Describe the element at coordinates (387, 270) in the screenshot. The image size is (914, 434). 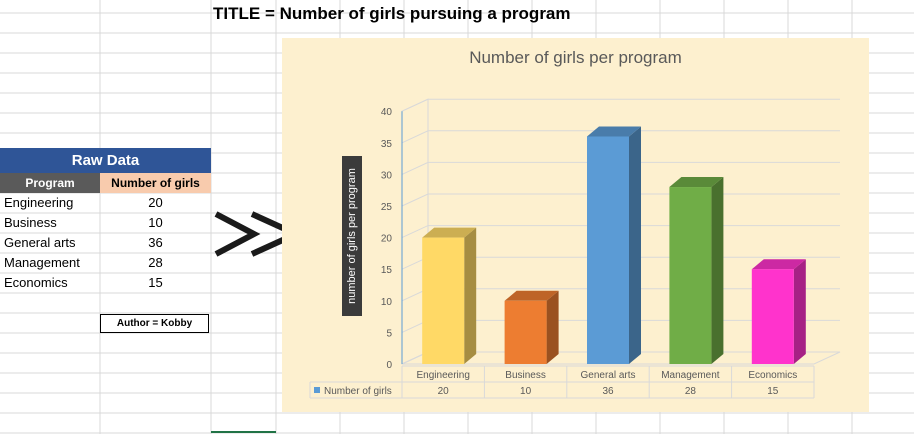
I see `y-tick-label: 15` at that location.